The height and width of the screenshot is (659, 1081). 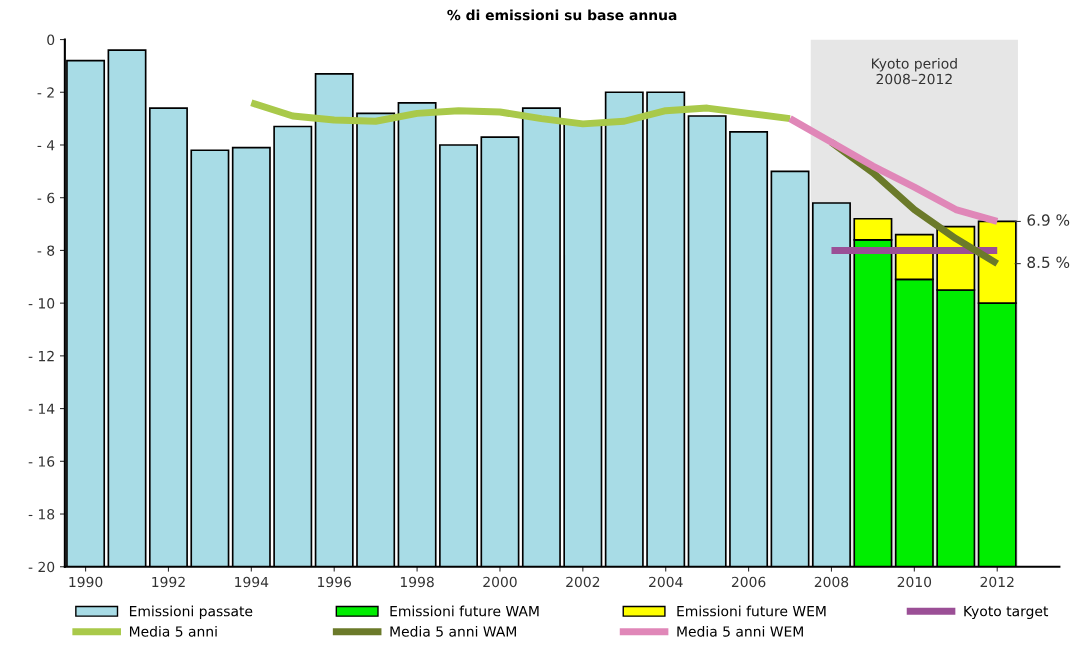 What do you see at coordinates (1006, 613) in the screenshot?
I see `legend-label: Kyoto target` at bounding box center [1006, 613].